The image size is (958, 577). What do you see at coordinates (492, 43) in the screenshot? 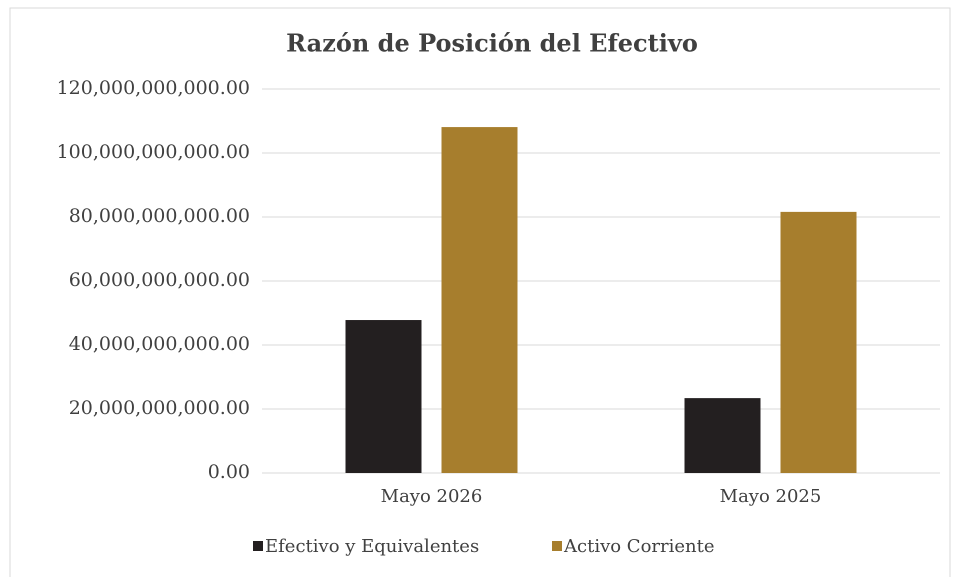
I see `chart-title: Razón de Posición del Efectivo` at bounding box center [492, 43].